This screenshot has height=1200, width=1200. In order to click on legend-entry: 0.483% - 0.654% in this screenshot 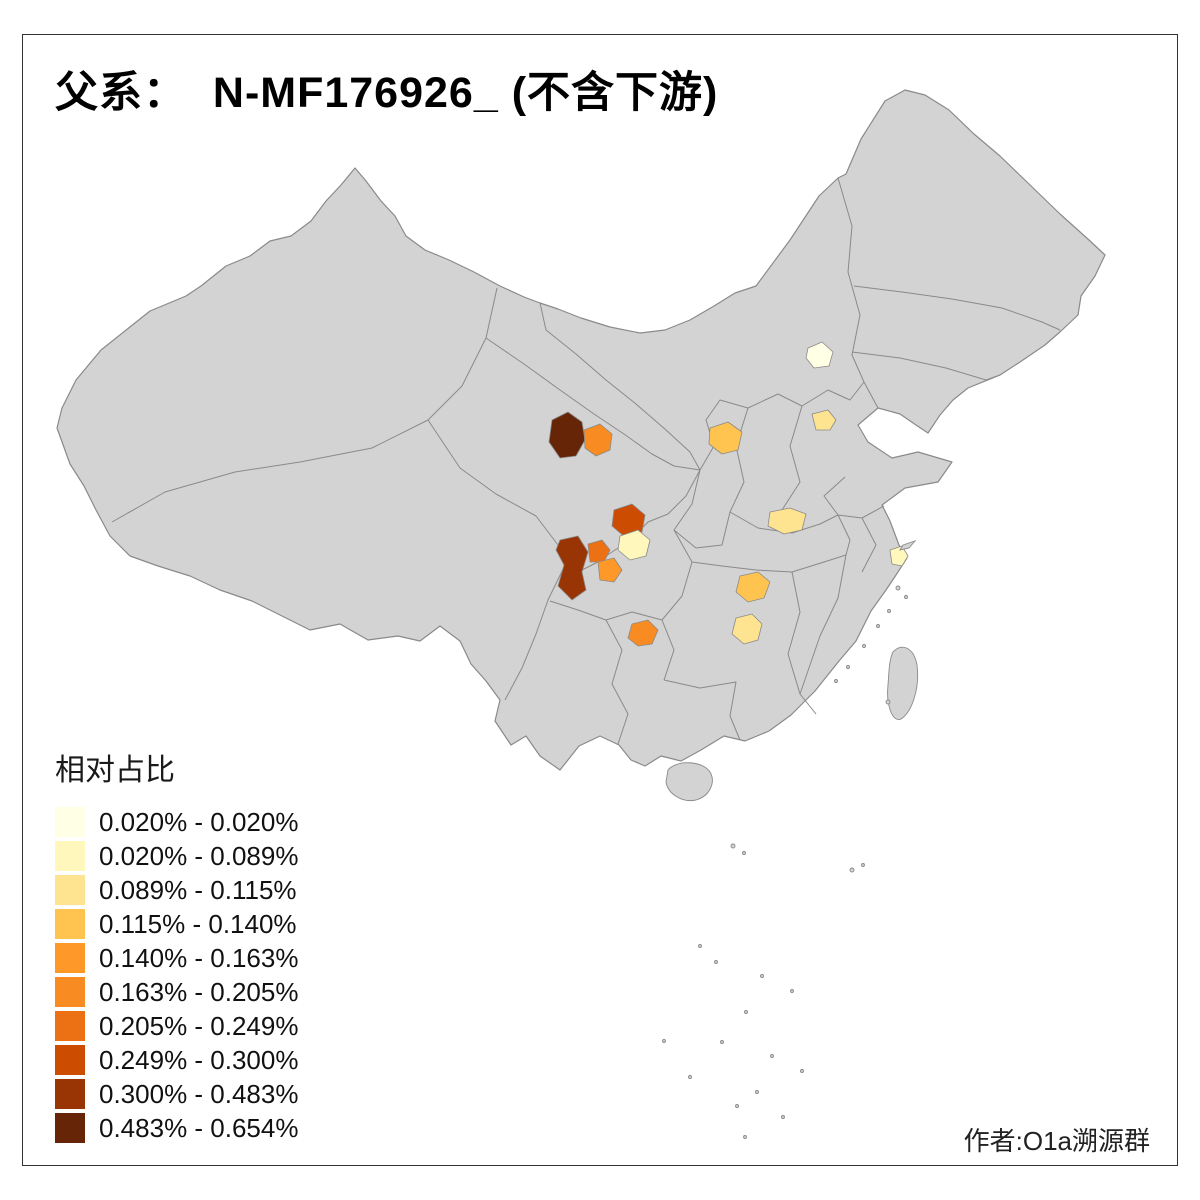, I will do `click(176, 1128)`.